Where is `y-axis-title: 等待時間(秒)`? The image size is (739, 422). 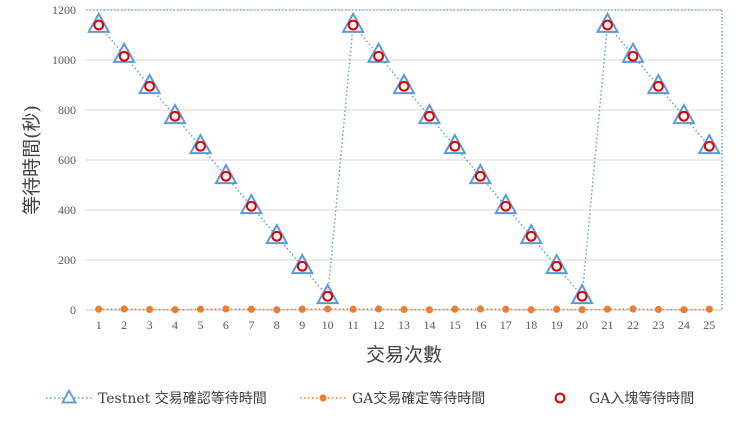 y-axis-title: 等待時間(秒) is located at coordinates (32, 160).